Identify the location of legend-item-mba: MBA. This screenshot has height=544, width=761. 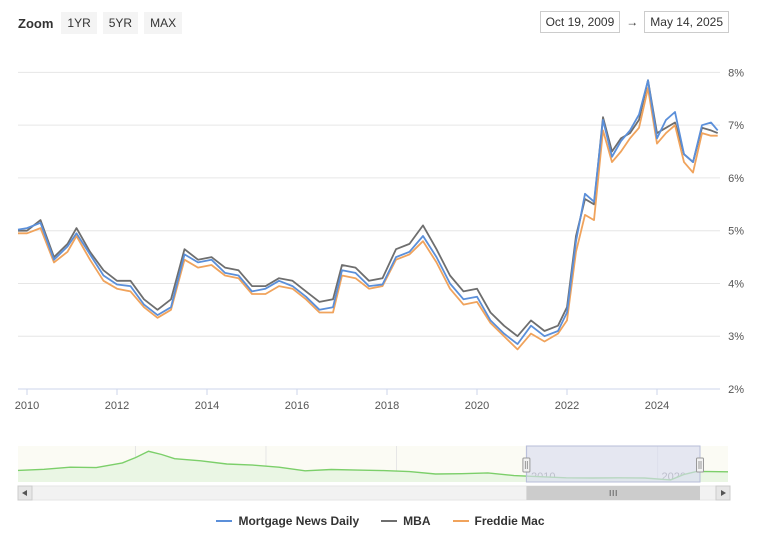
(406, 521).